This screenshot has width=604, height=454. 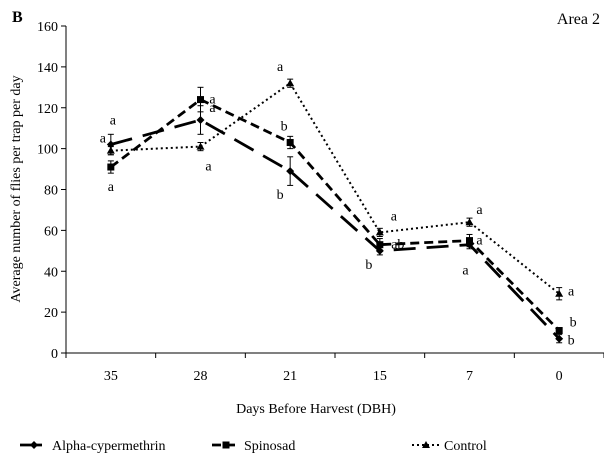 I want to click on legend: Alpha-cypermethrin Spinosad Control, so click(x=253, y=446).